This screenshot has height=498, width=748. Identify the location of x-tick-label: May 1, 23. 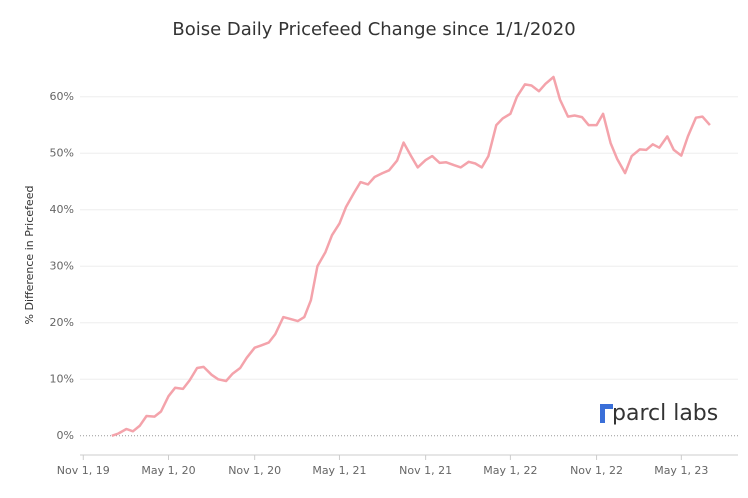
(681, 470).